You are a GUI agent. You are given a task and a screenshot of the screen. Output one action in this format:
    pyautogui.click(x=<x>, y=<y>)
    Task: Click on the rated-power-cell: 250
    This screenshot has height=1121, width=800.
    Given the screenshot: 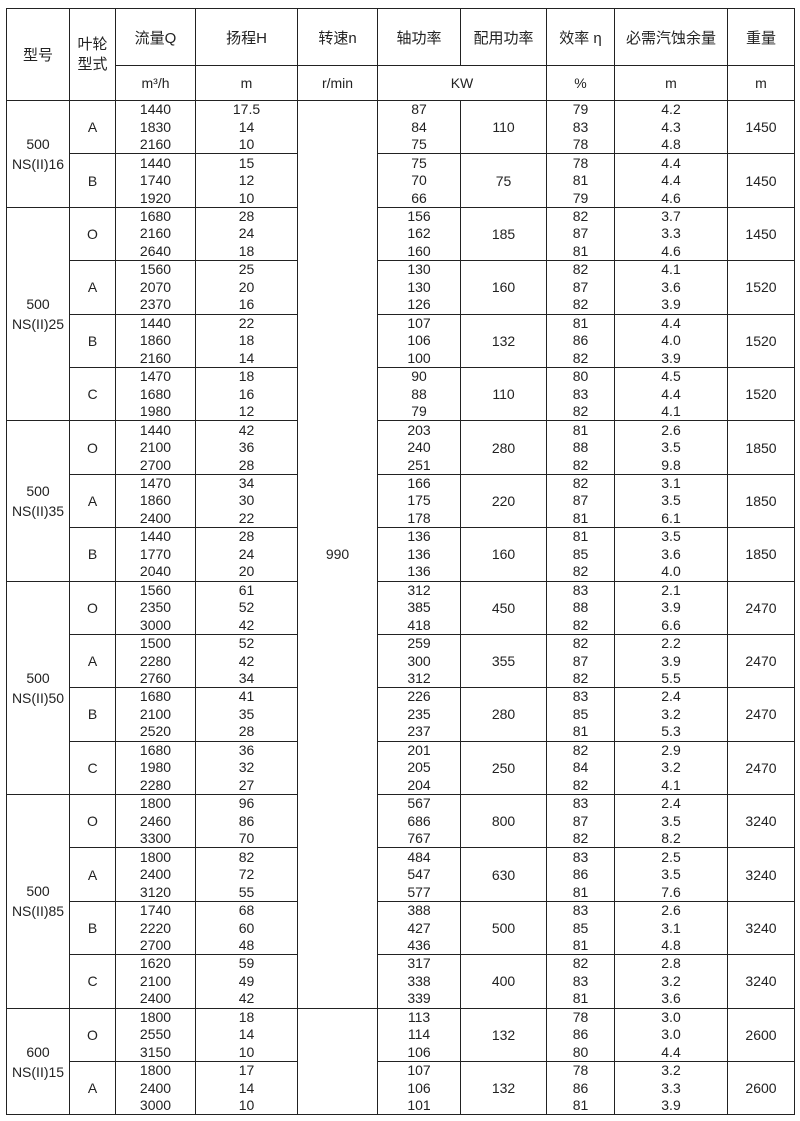 What is the action you would take?
    pyautogui.click(x=503, y=768)
    